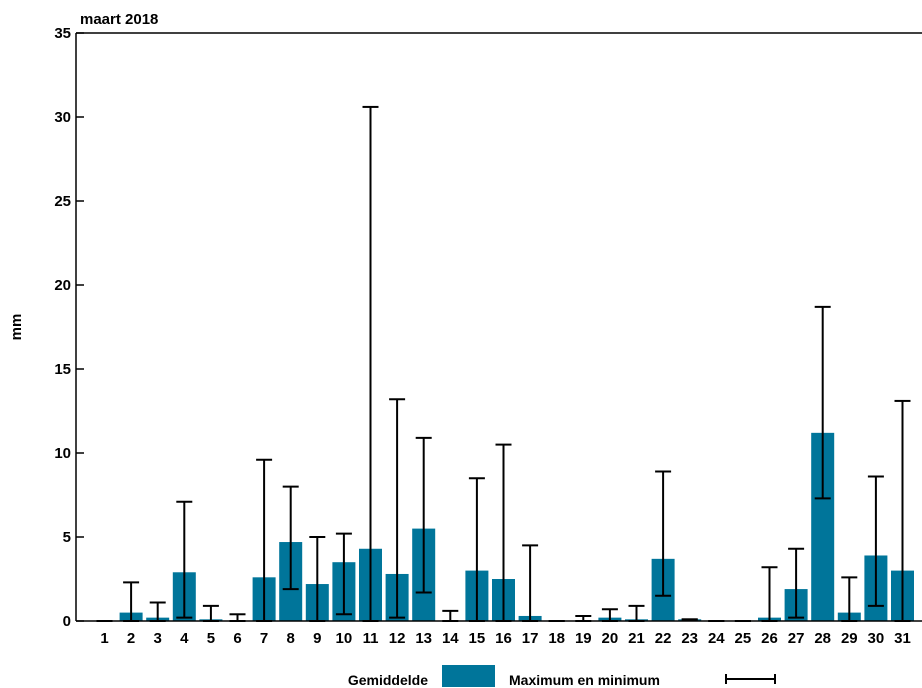  I want to click on x-tick-label: 14, so click(450, 638).